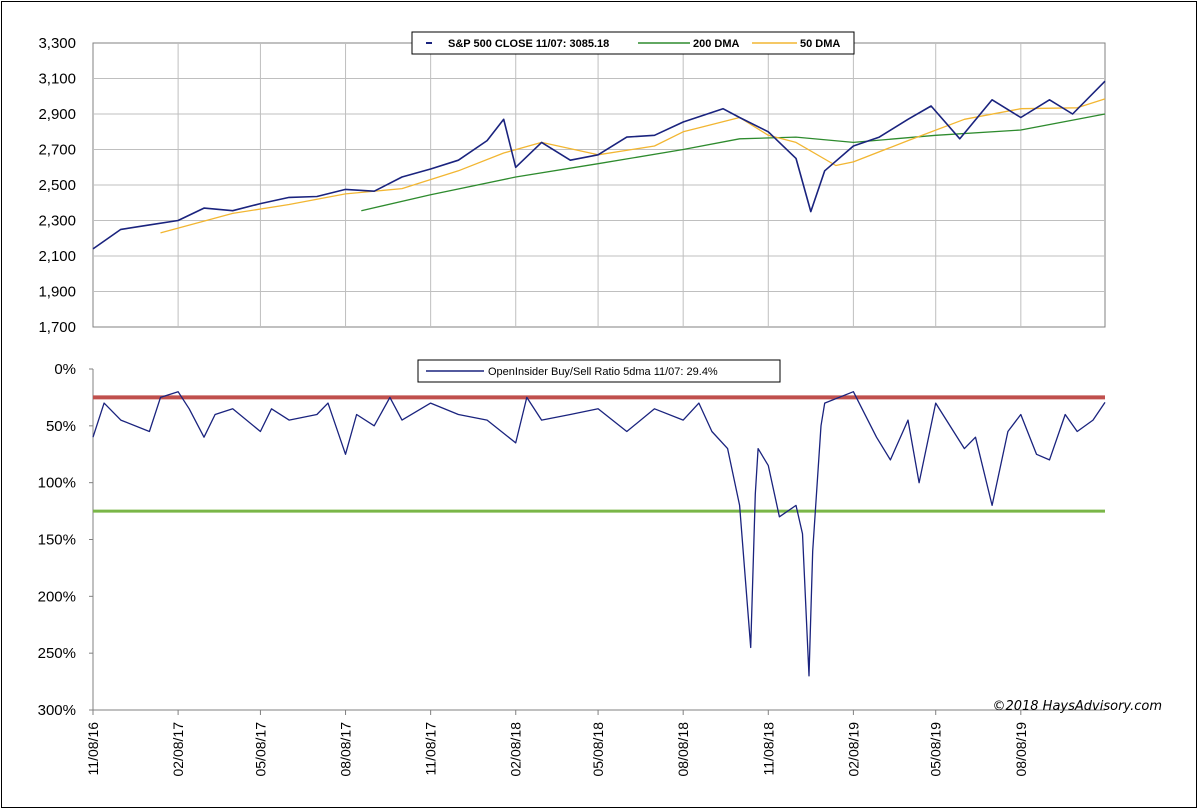 The image size is (1200, 811). What do you see at coordinates (57, 540) in the screenshot?
I see `ratio-y-tick-label: 150%` at bounding box center [57, 540].